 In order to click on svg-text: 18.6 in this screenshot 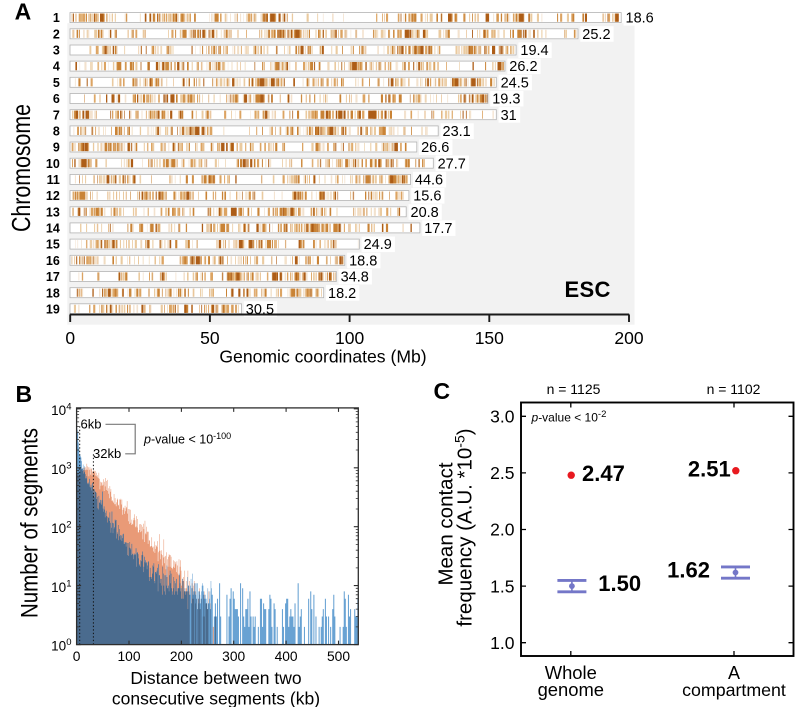, I will do `click(640, 19)`.